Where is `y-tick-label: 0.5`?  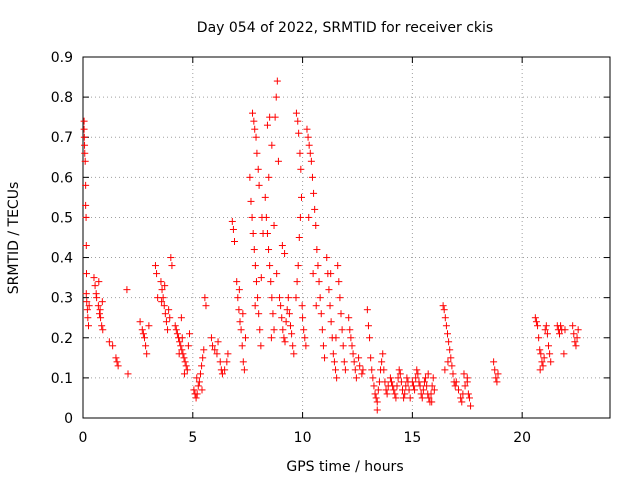 y-tick-label: 0.5 is located at coordinates (62, 218).